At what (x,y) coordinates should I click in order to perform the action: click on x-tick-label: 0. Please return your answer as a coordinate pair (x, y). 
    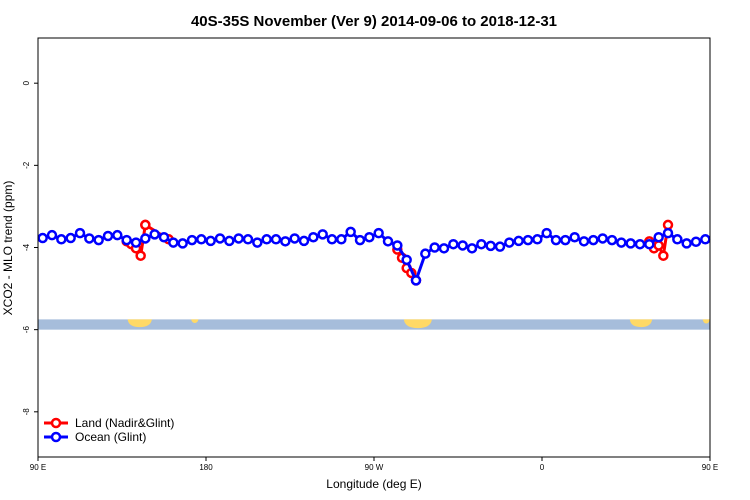
    Looking at the image, I should click on (542, 467).